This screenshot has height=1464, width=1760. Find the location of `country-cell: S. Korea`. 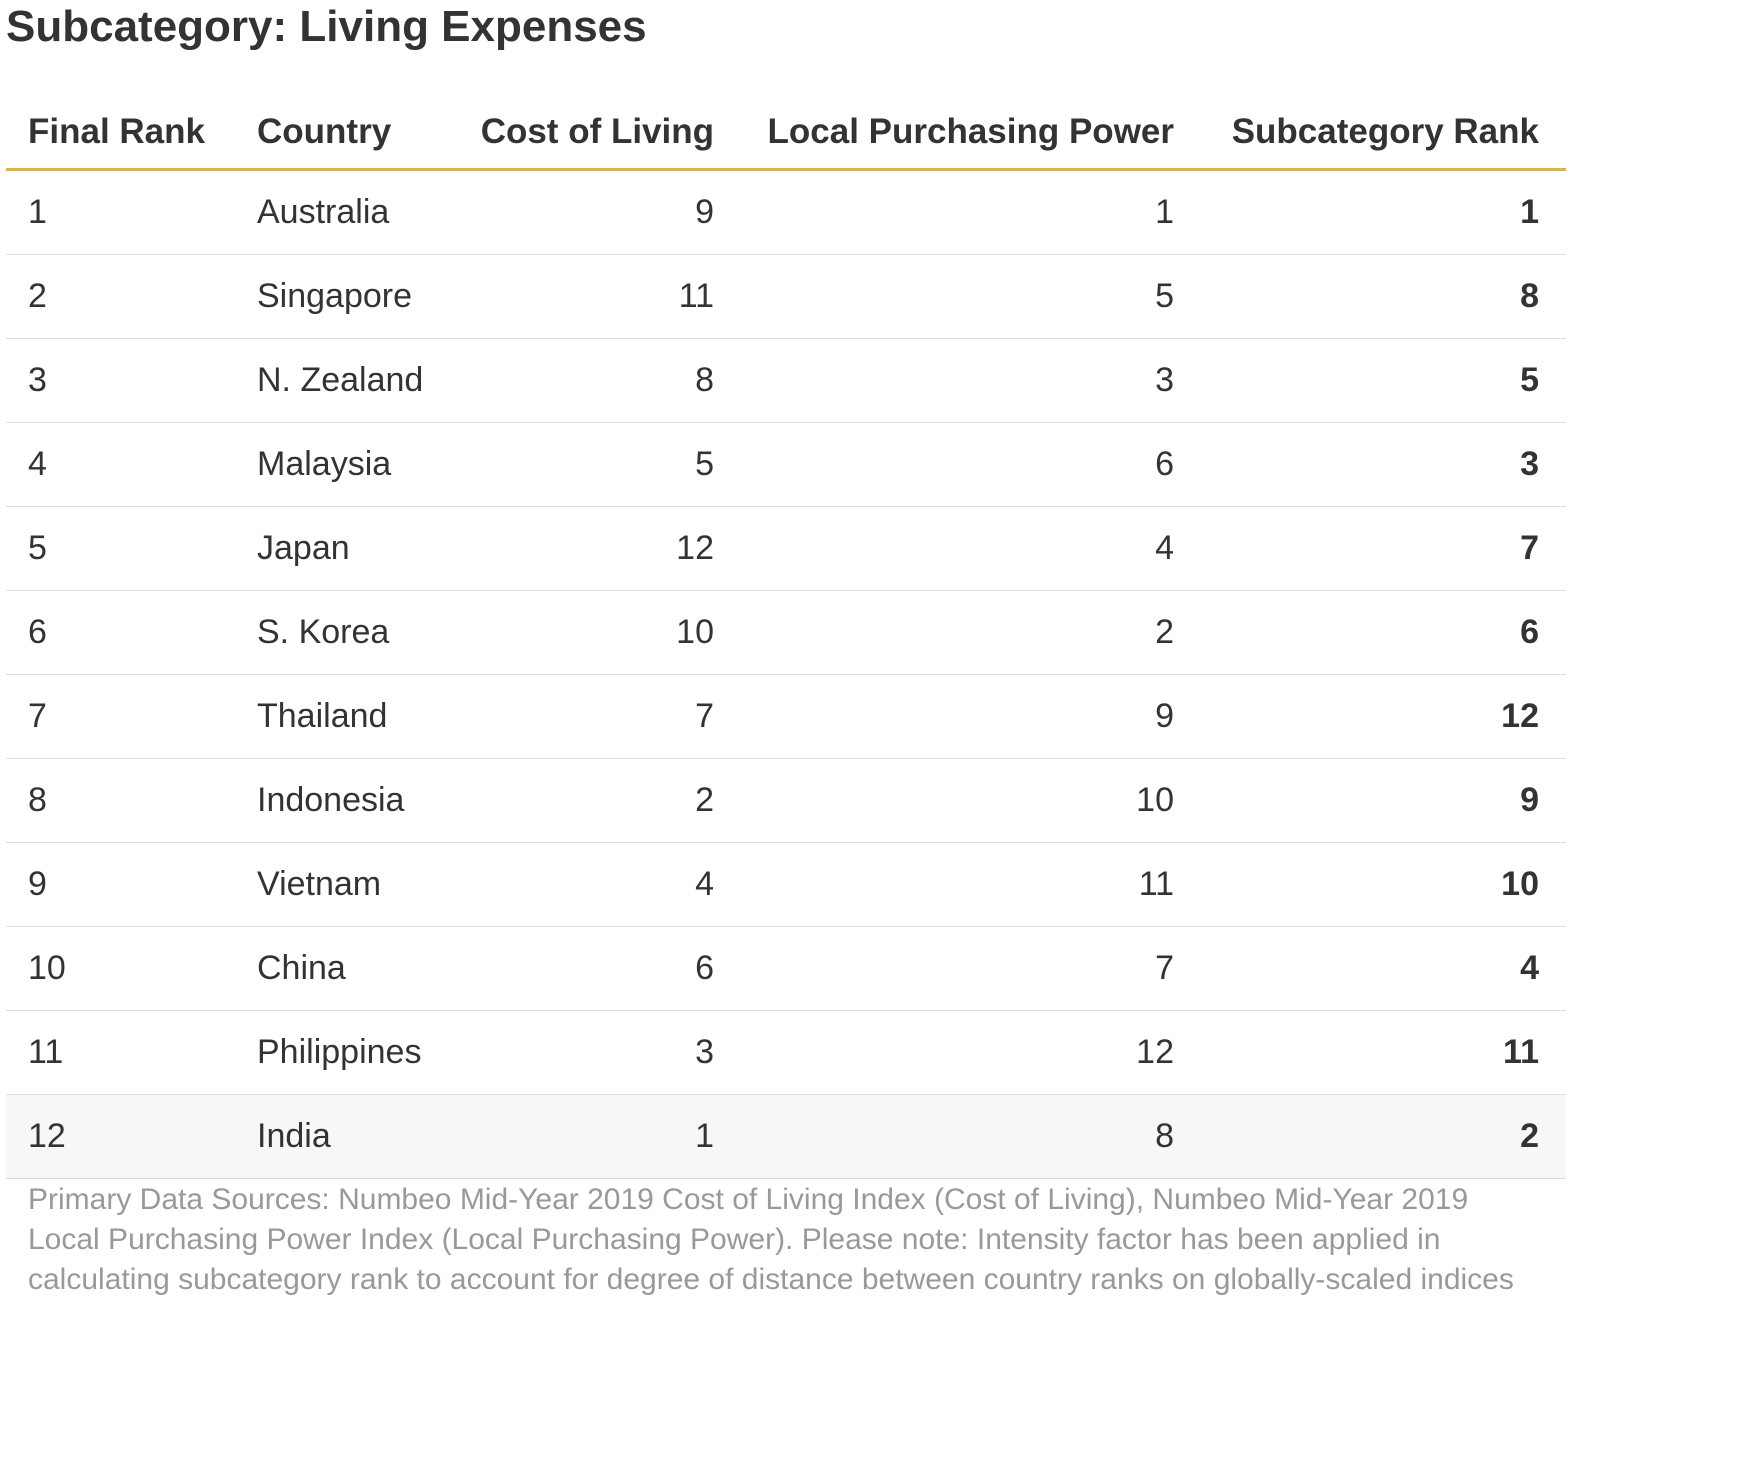

country-cell: S. Korea is located at coordinates (323, 632).